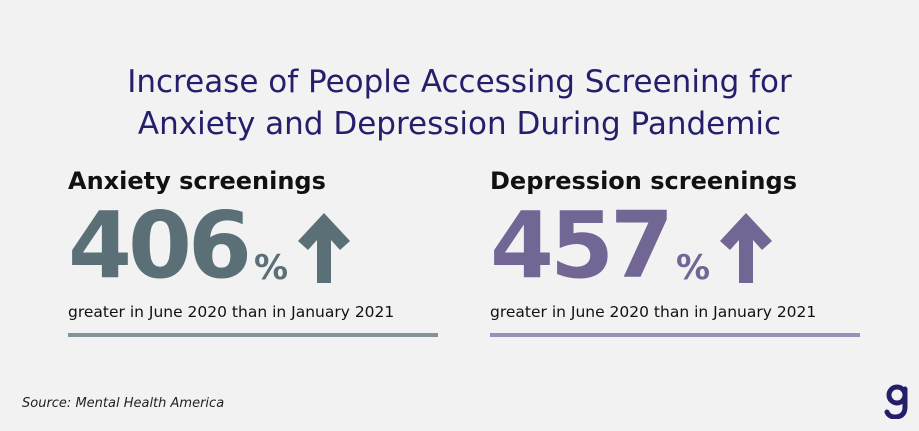 The width and height of the screenshot is (919, 431). What do you see at coordinates (675, 245) in the screenshot?
I see `depression-value-row: 457 %` at bounding box center [675, 245].